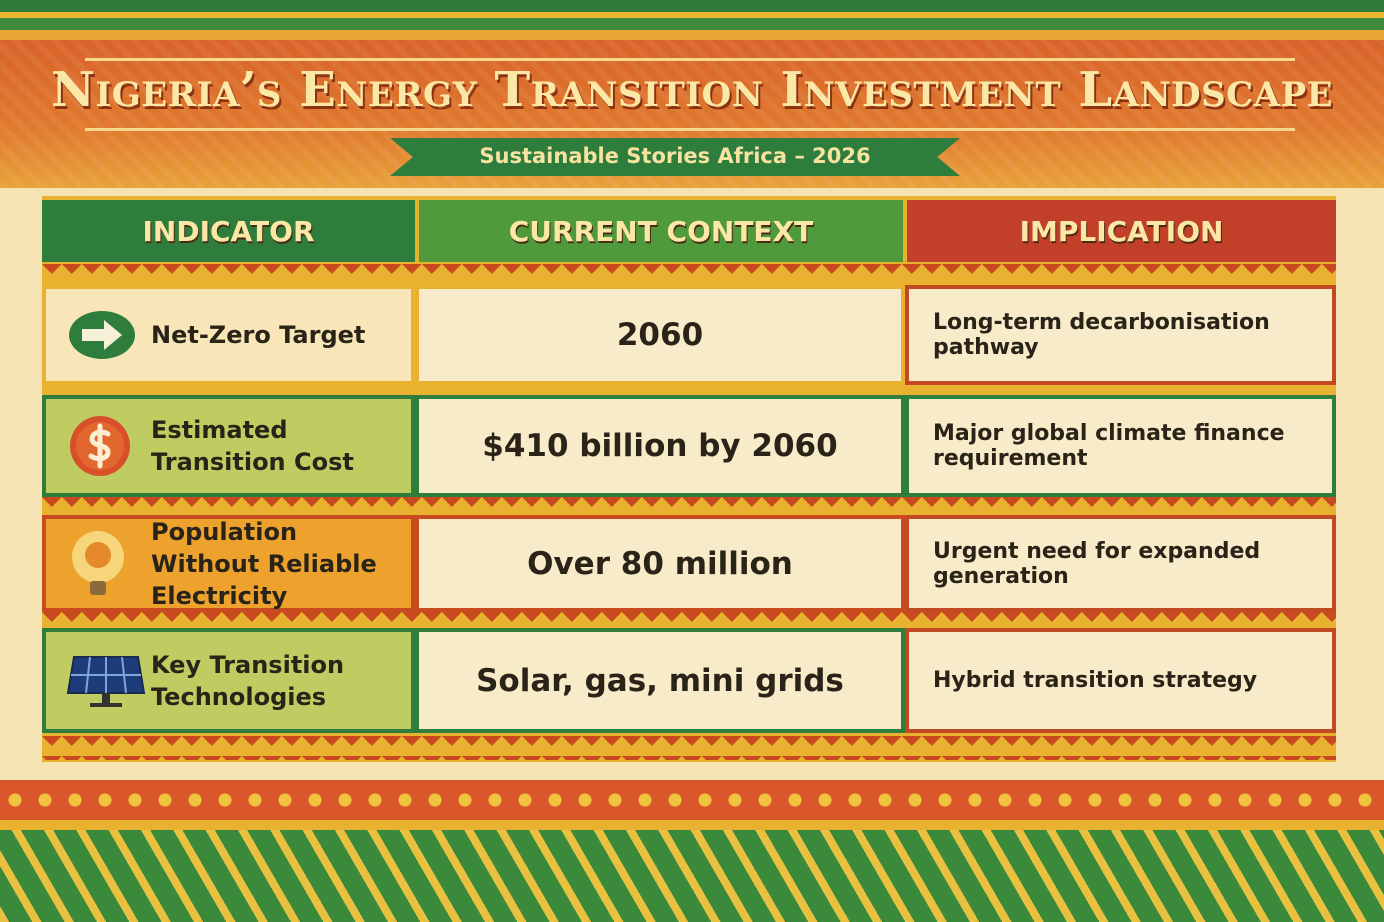 This screenshot has width=1384, height=922. What do you see at coordinates (98, 562) in the screenshot?
I see `bulb-icon` at bounding box center [98, 562].